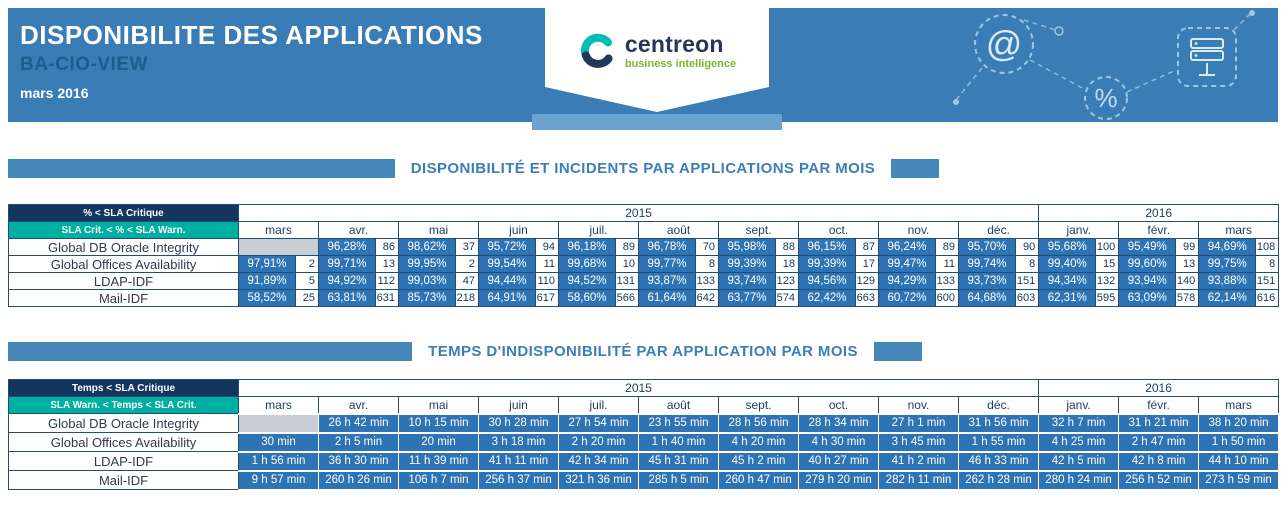 This screenshot has width=1286, height=518. I want to click on availability-value: 99,95%, so click(427, 264).